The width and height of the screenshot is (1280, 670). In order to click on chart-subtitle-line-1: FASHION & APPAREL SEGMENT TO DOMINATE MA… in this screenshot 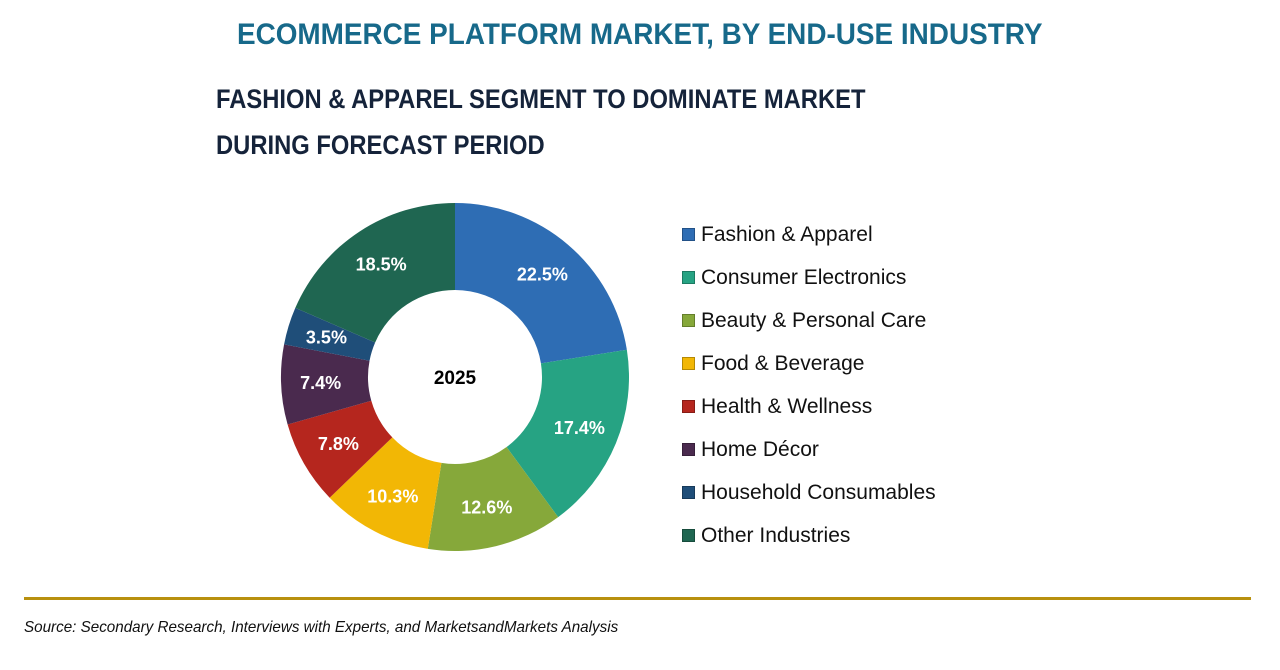, I will do `click(541, 99)`.